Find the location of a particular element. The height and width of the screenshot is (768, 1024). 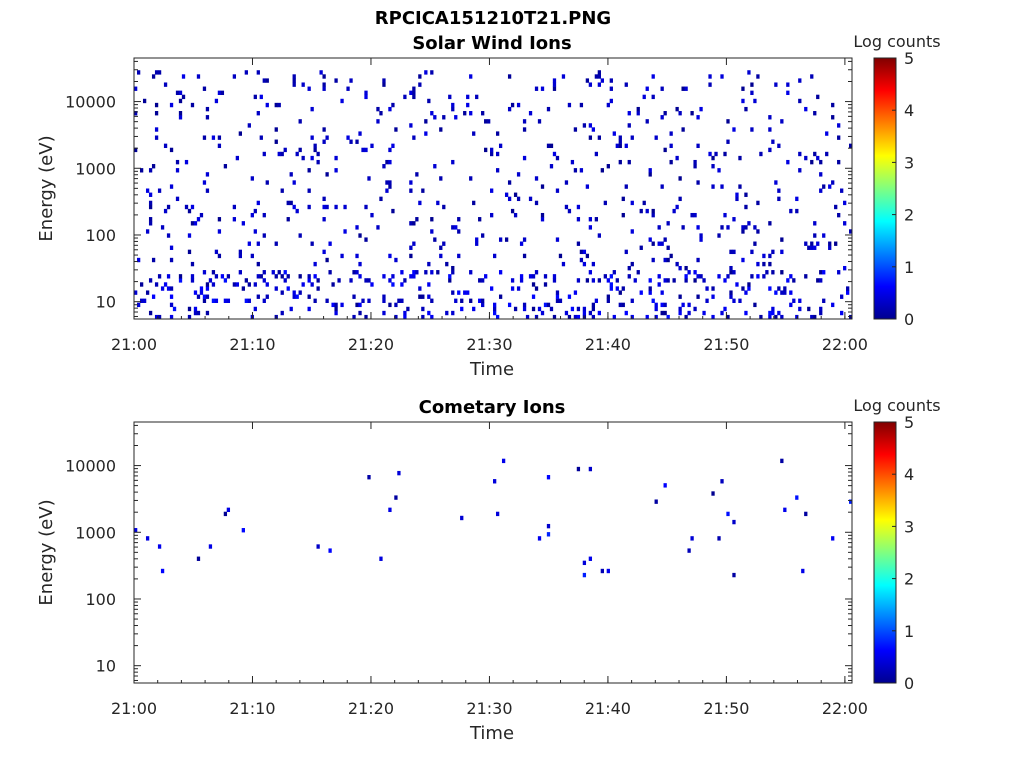

x-tick-label: 21:00 is located at coordinates (134, 344).